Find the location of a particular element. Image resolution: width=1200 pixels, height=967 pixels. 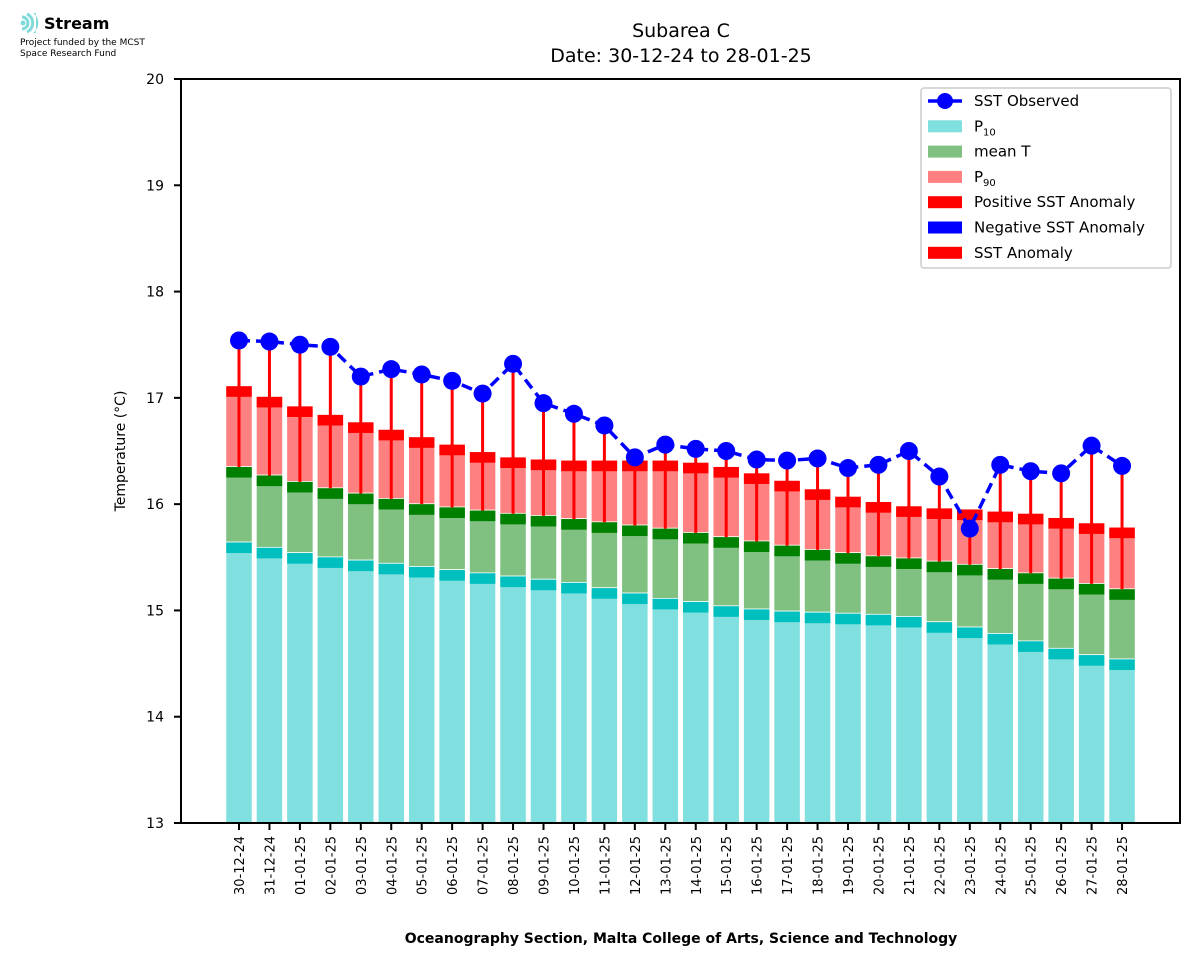

x-tick-label: 21-01-25 is located at coordinates (910, 865).